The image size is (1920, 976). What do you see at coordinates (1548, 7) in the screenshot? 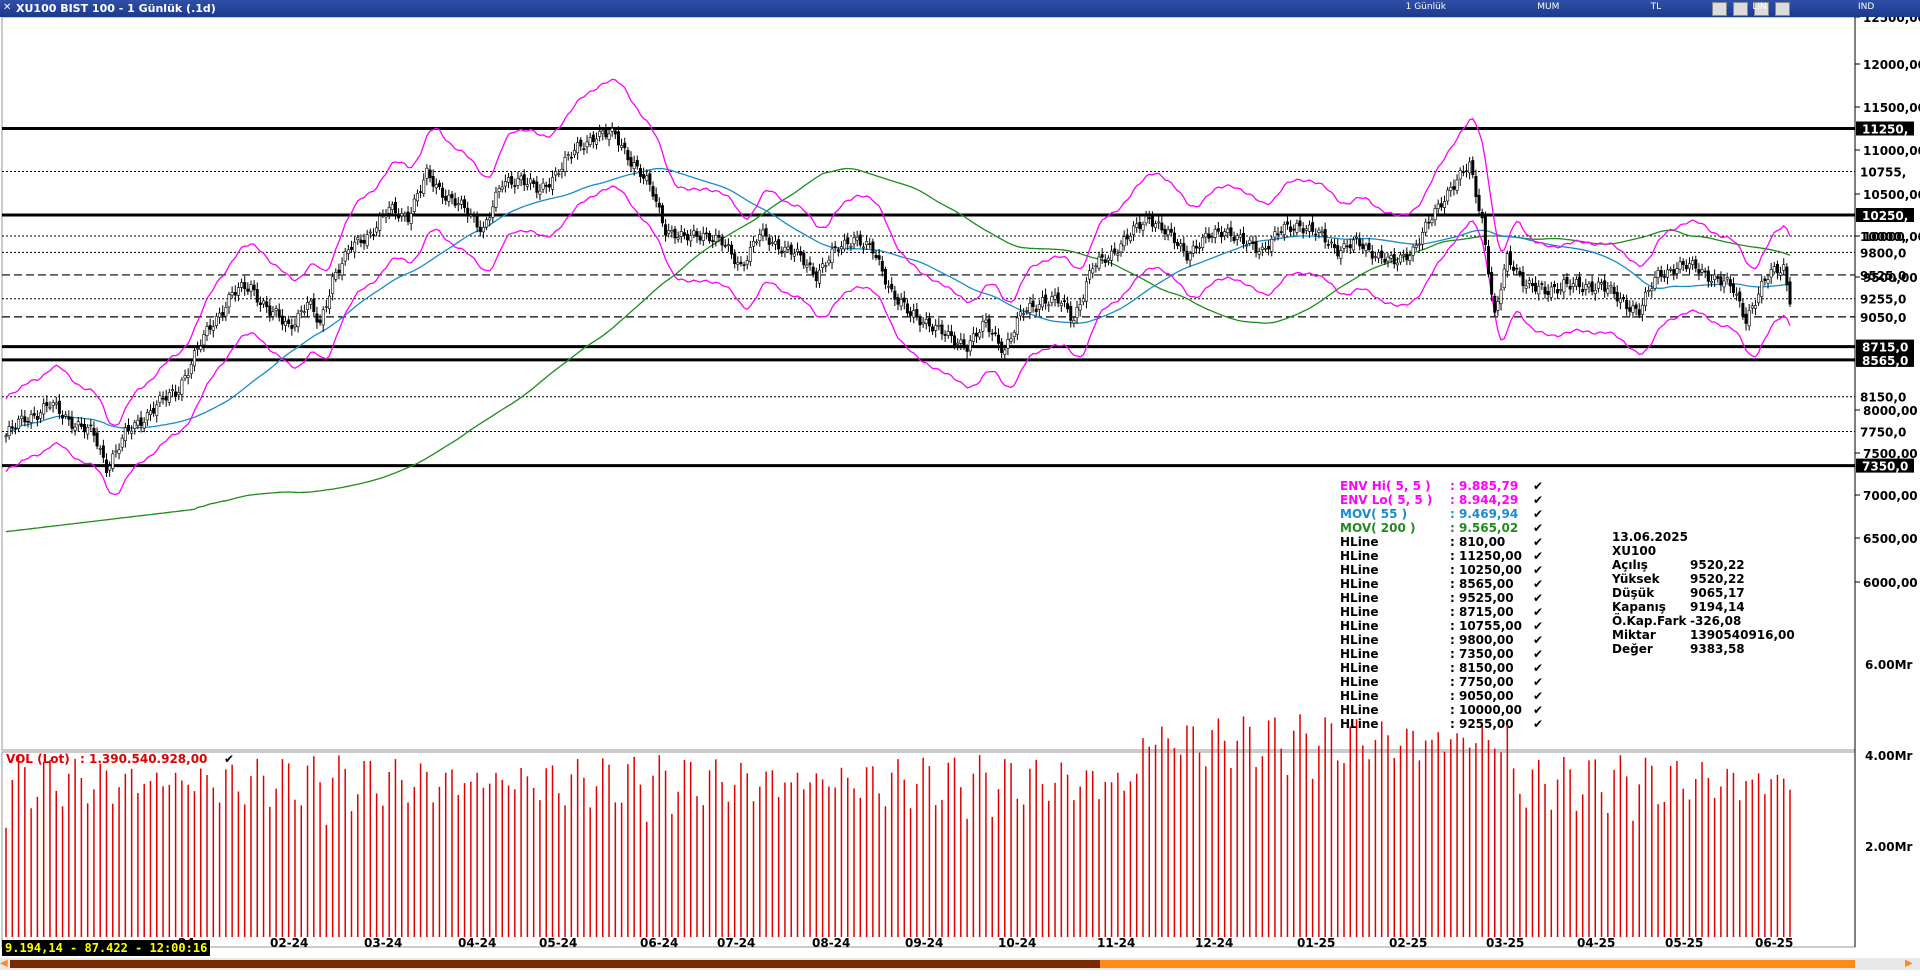
I see `menu-item-chart-type: MUM` at bounding box center [1548, 7].